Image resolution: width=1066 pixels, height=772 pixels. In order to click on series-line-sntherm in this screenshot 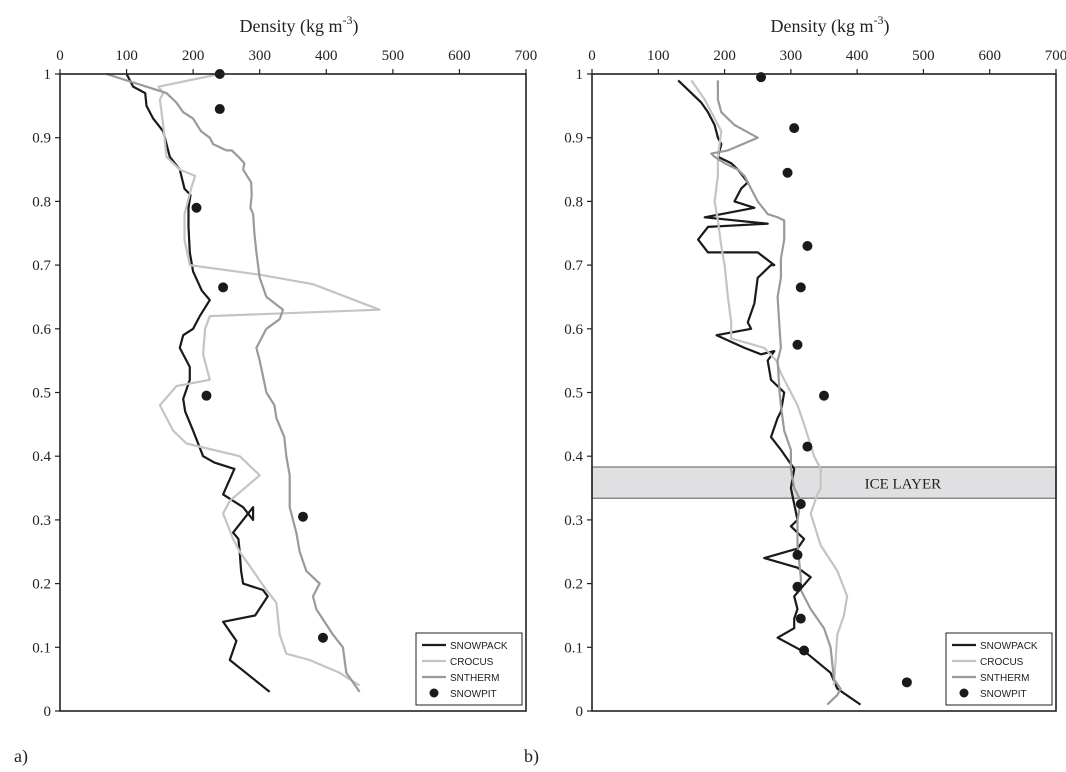, I will do `click(776, 393)`.